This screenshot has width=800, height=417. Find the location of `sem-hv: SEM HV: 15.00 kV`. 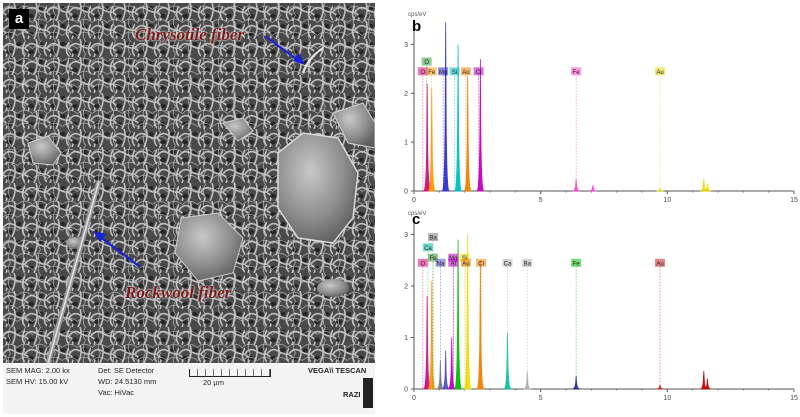

sem-hv: SEM HV: 15.00 kV is located at coordinates (37, 381).